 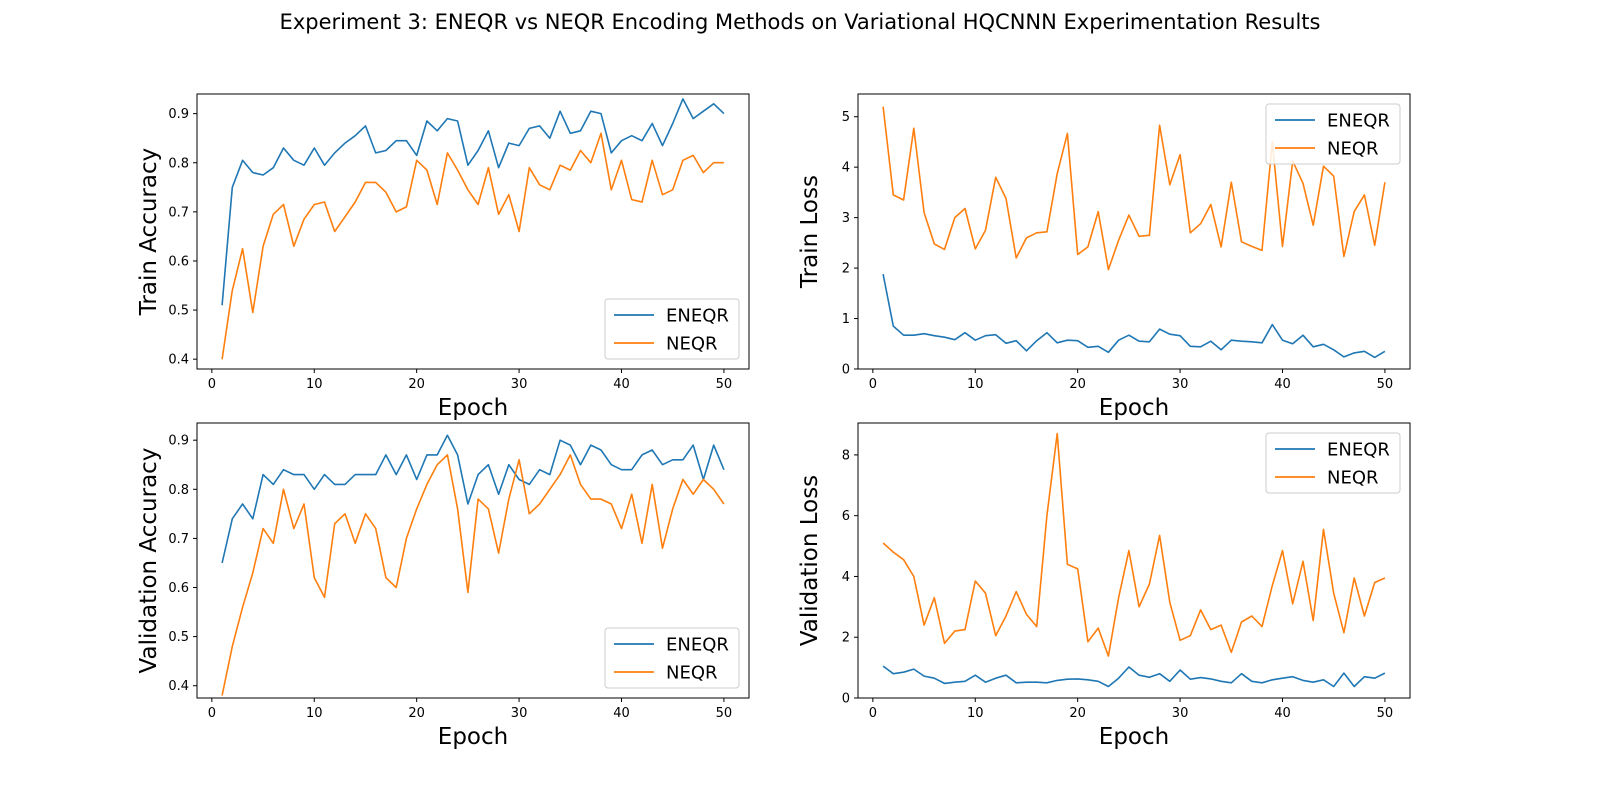 I want to click on y-axis-label: Validation Loss, so click(x=810, y=560).